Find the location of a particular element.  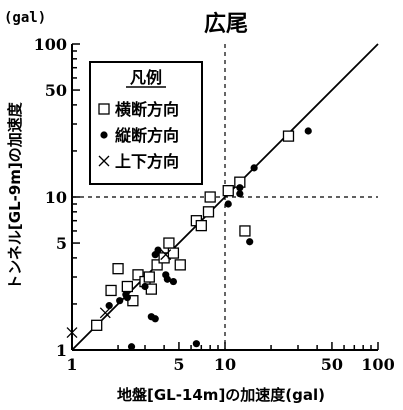

legend-title: 凡例 is located at coordinates (146, 77).